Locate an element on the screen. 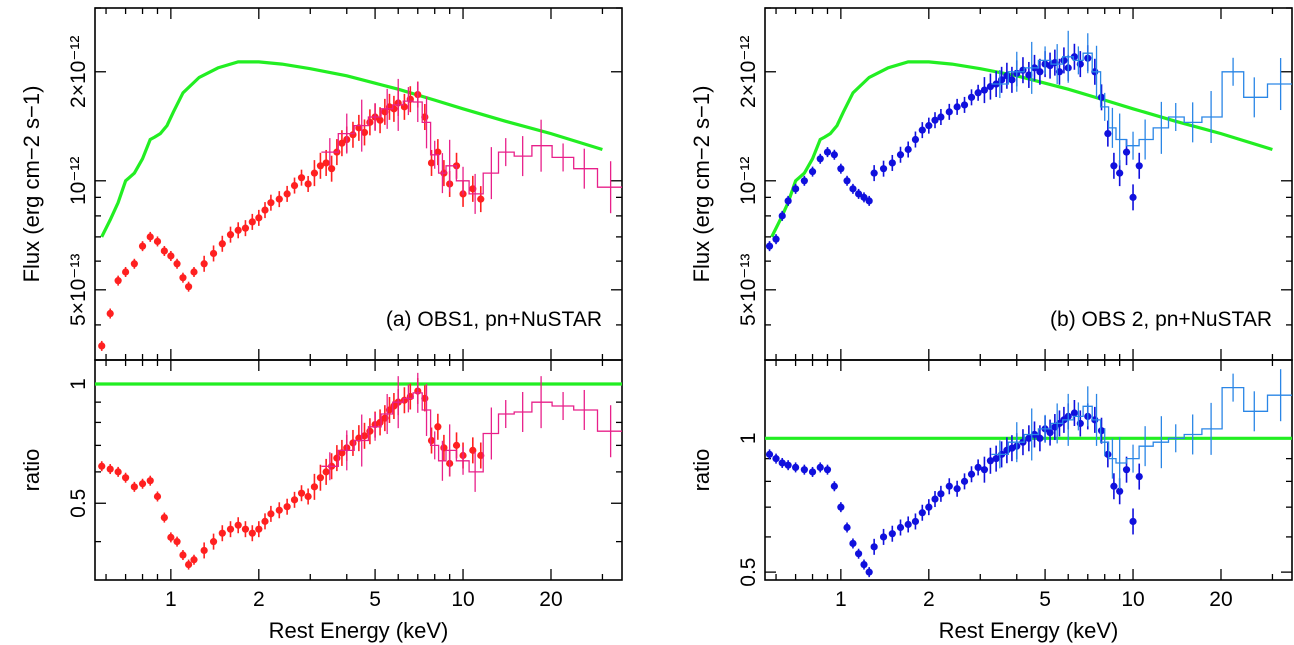  bottom-data is located at coordinates (358, 471).